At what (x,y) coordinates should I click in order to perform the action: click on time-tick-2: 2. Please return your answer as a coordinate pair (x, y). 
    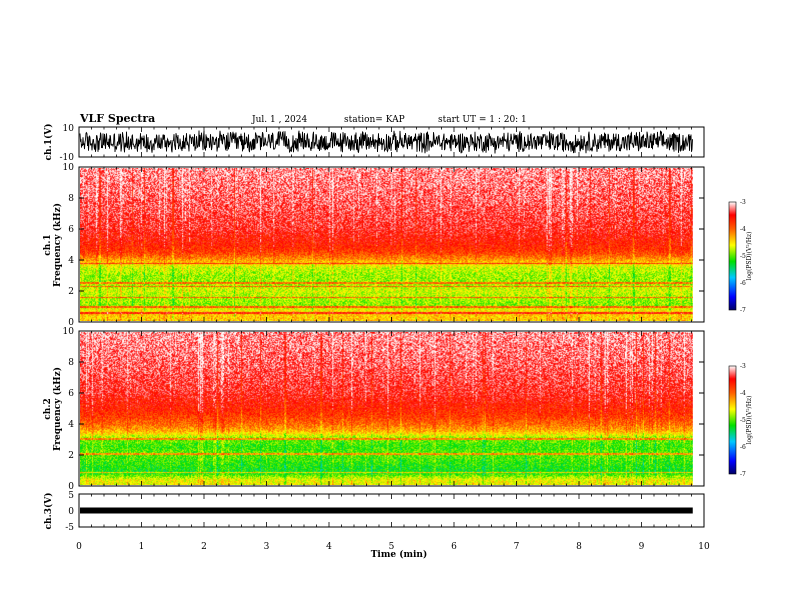
    Looking at the image, I should click on (204, 547).